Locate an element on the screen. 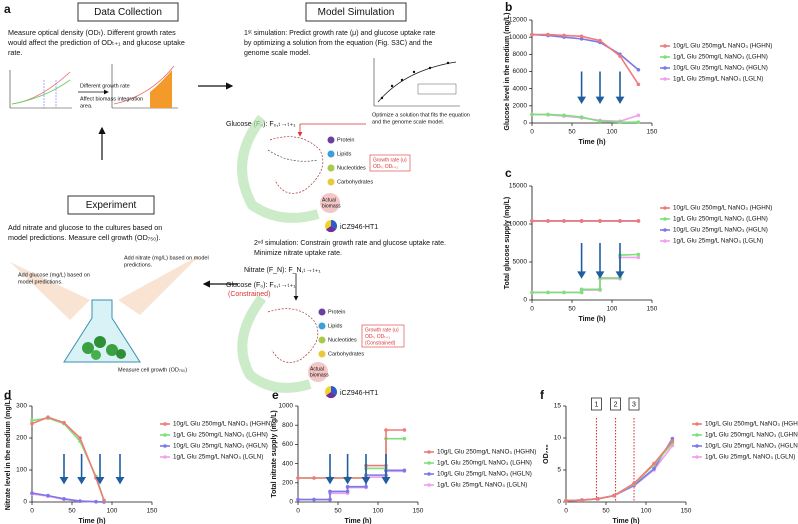 This screenshot has height=524, width=798. panel-label: d is located at coordinates (7, 395).